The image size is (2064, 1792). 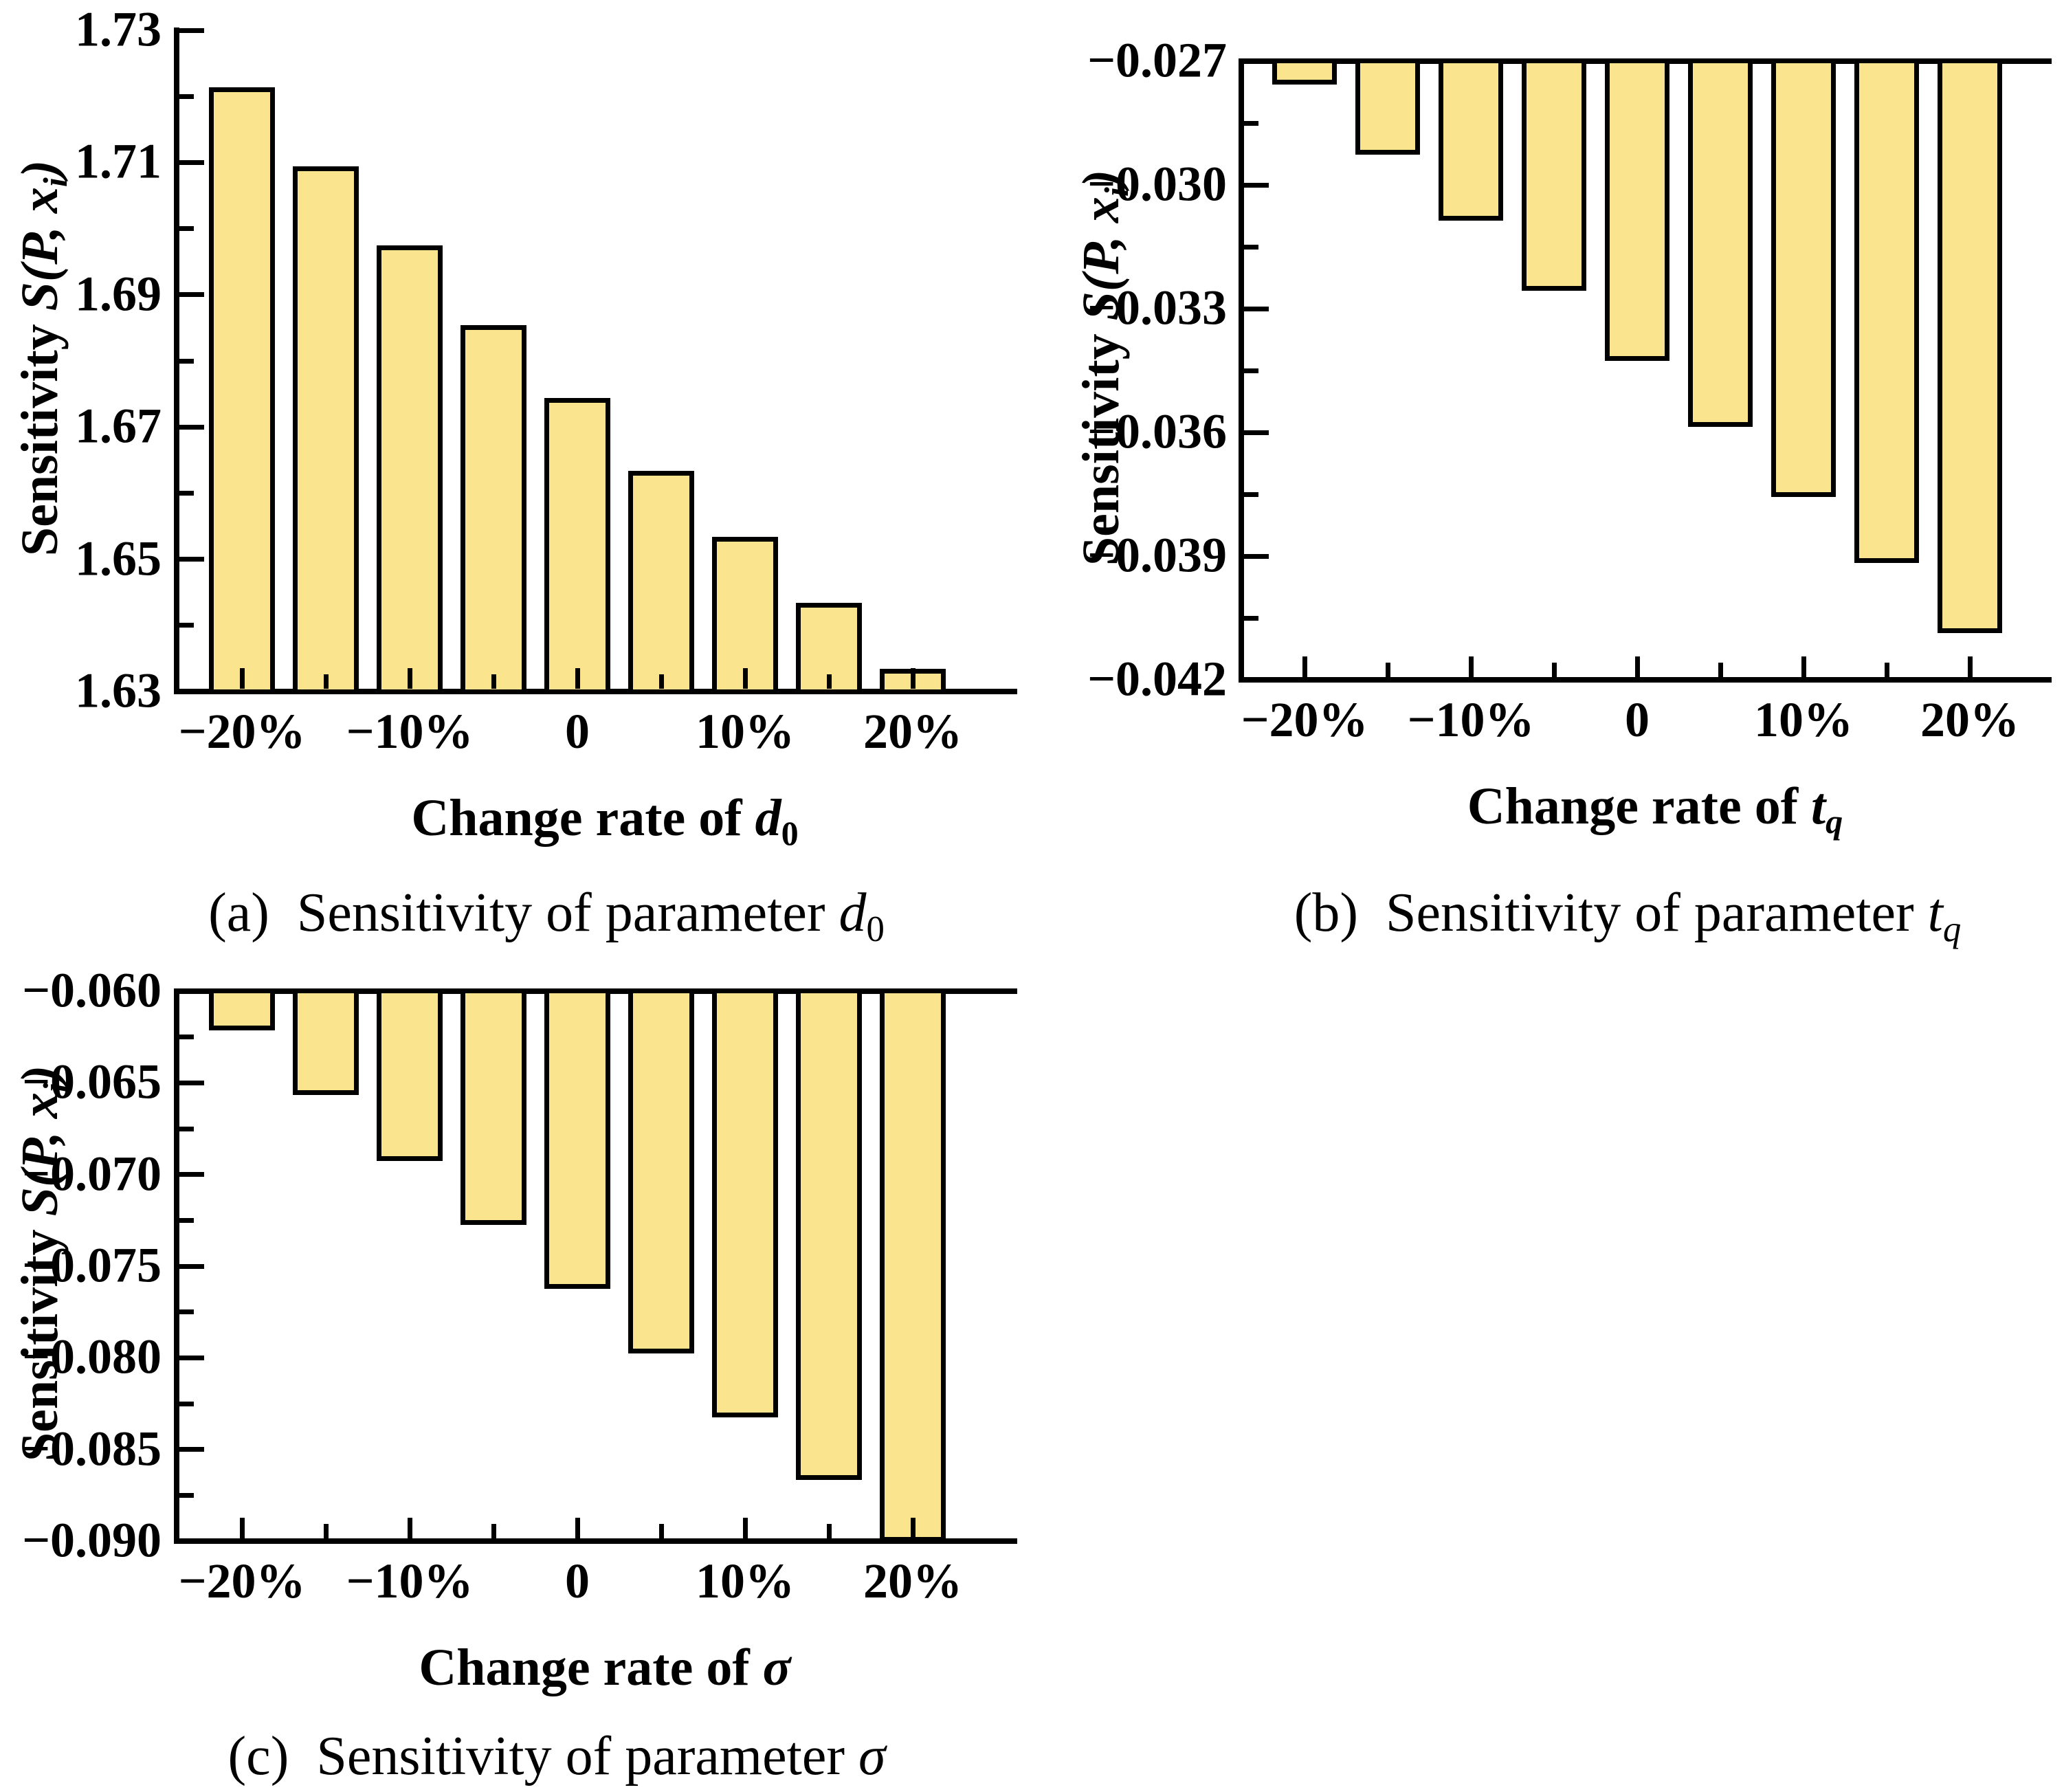 What do you see at coordinates (790, 834) in the screenshot?
I see `x-axis-title-subscript: 0` at bounding box center [790, 834].